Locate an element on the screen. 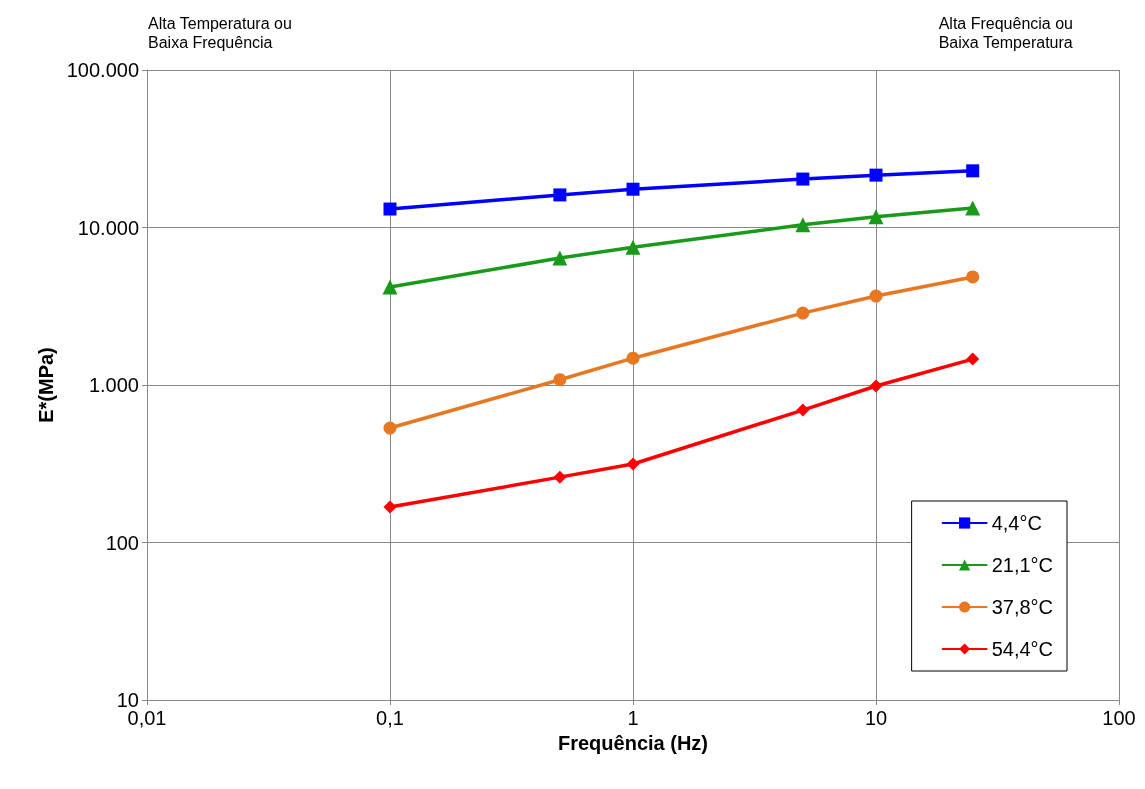 The height and width of the screenshot is (789, 1145). text: Alta Frequência ou Baixa Temperatura is located at coordinates (1006, 33).